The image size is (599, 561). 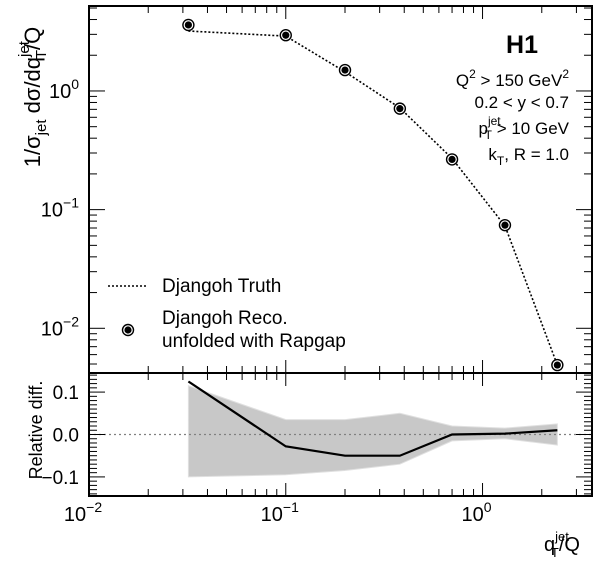 What do you see at coordinates (33, 97) in the screenshot?
I see `top-y-axis-label: 1/σjet dσ/dqjetT/Q` at bounding box center [33, 97].